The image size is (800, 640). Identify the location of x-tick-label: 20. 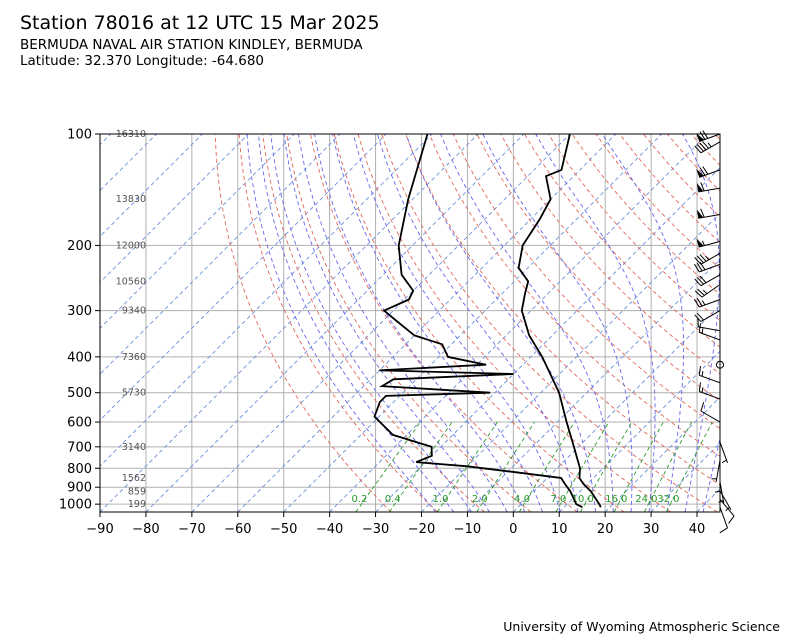
(605, 529).